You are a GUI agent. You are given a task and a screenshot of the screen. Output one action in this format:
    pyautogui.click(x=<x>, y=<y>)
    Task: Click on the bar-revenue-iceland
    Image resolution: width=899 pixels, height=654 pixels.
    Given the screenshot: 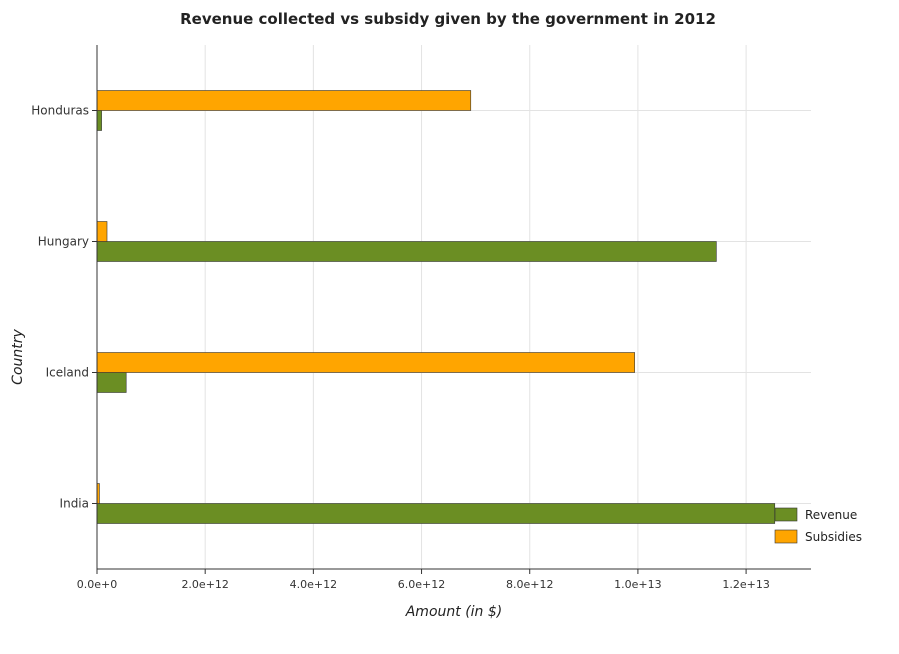 What is the action you would take?
    pyautogui.click(x=111, y=382)
    